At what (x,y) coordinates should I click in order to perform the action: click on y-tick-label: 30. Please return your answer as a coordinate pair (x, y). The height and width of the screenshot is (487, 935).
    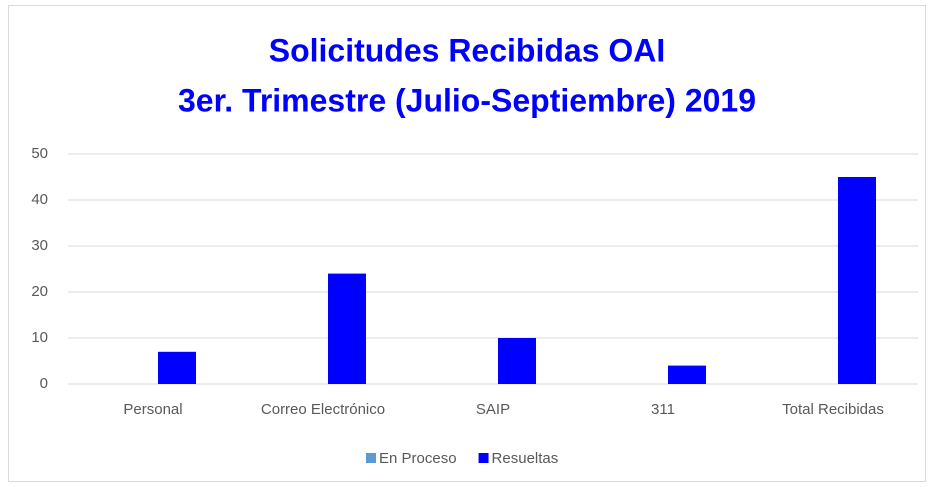
    Looking at the image, I should click on (39, 245).